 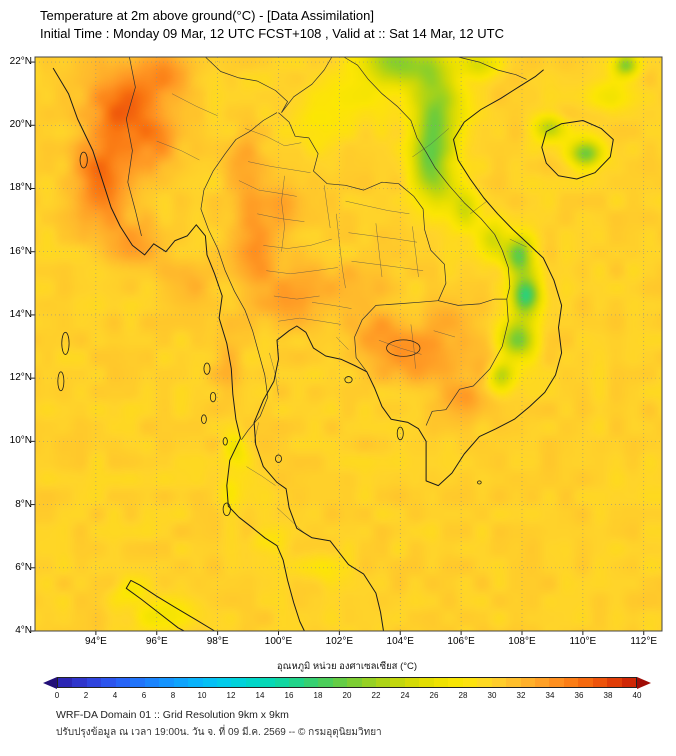 What do you see at coordinates (318, 695) in the screenshot?
I see `colorbar-tick-label: 18` at bounding box center [318, 695].